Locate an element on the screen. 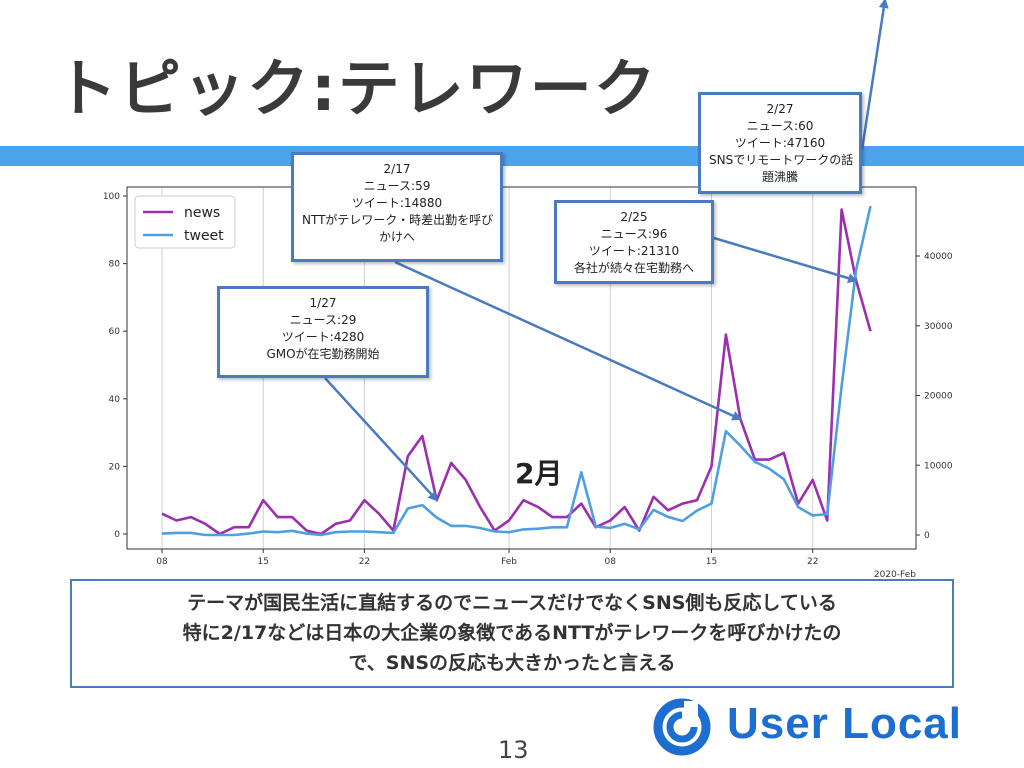  left-y-tick-label: 80 is located at coordinates (115, 265).